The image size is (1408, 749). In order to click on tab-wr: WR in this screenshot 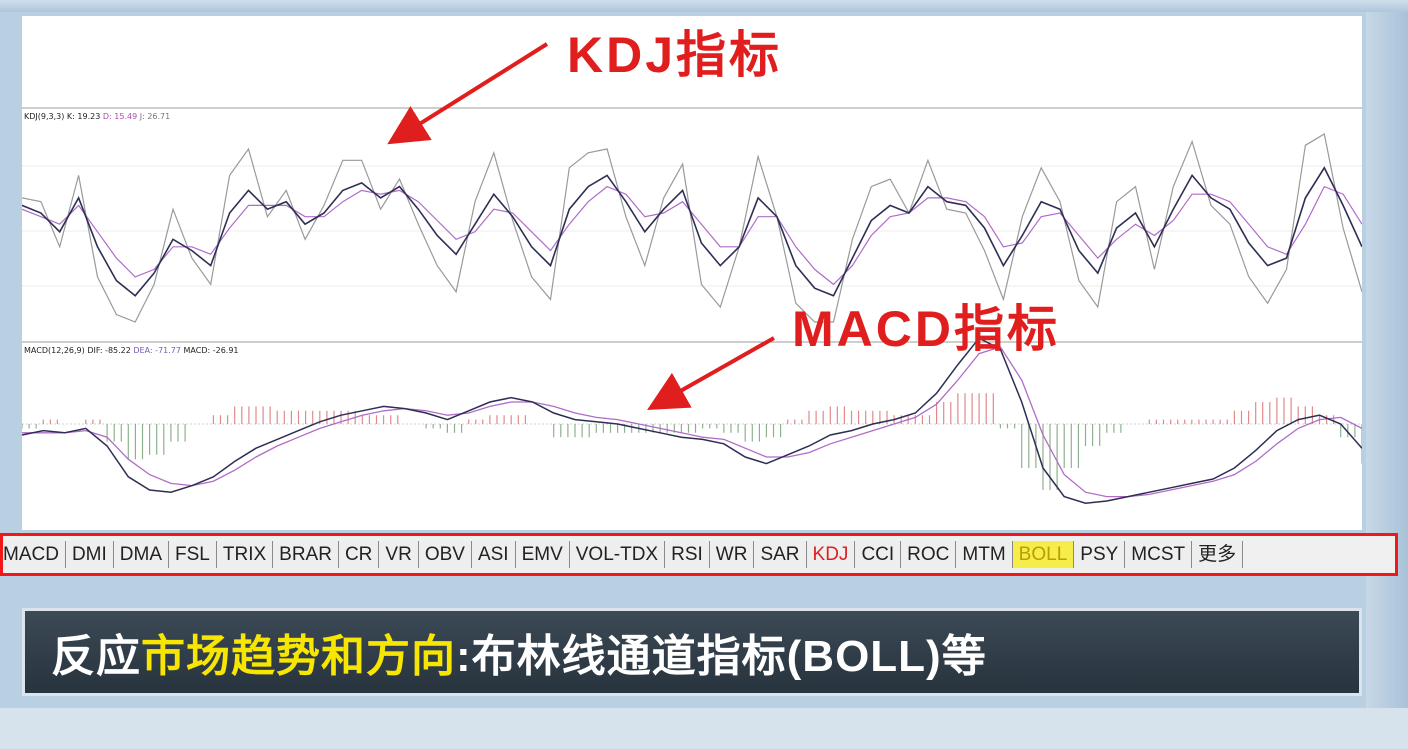, I will do `click(732, 554)`.